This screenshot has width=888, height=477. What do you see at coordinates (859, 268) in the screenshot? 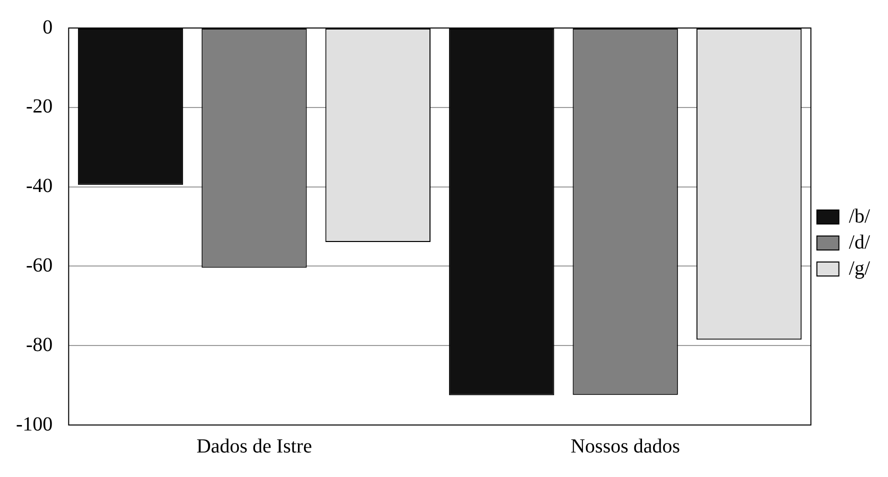
I see `legend-label: /g/` at bounding box center [859, 268].